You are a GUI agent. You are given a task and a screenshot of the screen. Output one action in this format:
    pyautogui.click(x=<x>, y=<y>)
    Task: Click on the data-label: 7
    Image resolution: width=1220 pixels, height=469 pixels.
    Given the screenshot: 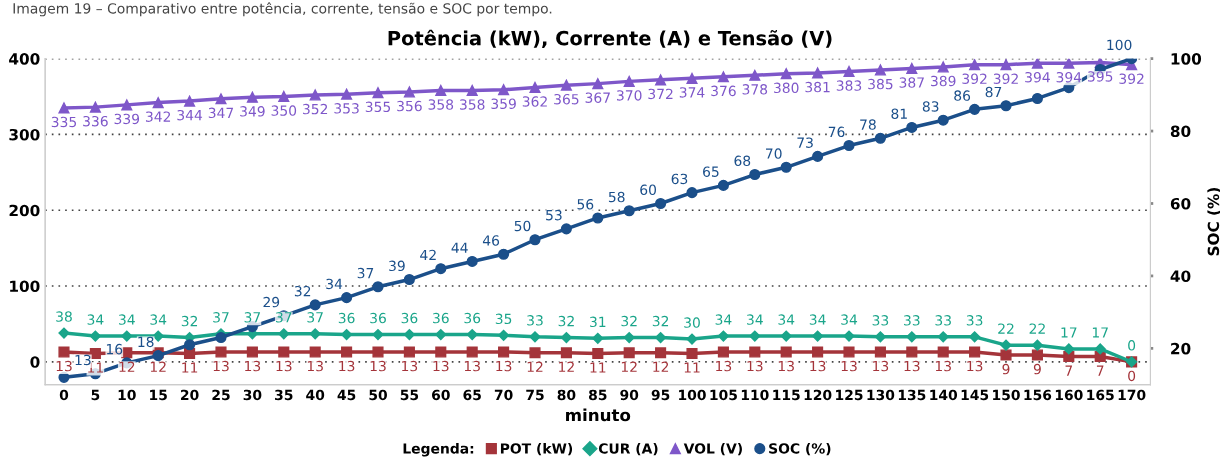 What is the action you would take?
    pyautogui.click(x=1100, y=370)
    